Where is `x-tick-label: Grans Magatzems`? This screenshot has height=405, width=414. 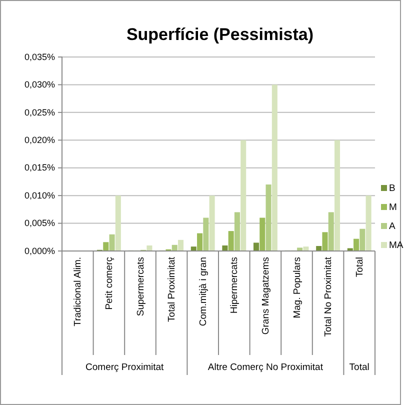 x-tick-label: Grans Magatzems is located at coordinates (266, 295).